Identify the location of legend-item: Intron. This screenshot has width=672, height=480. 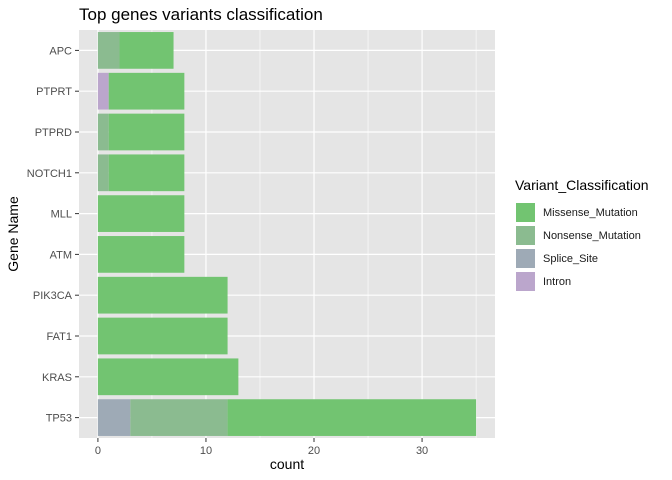
(590, 281).